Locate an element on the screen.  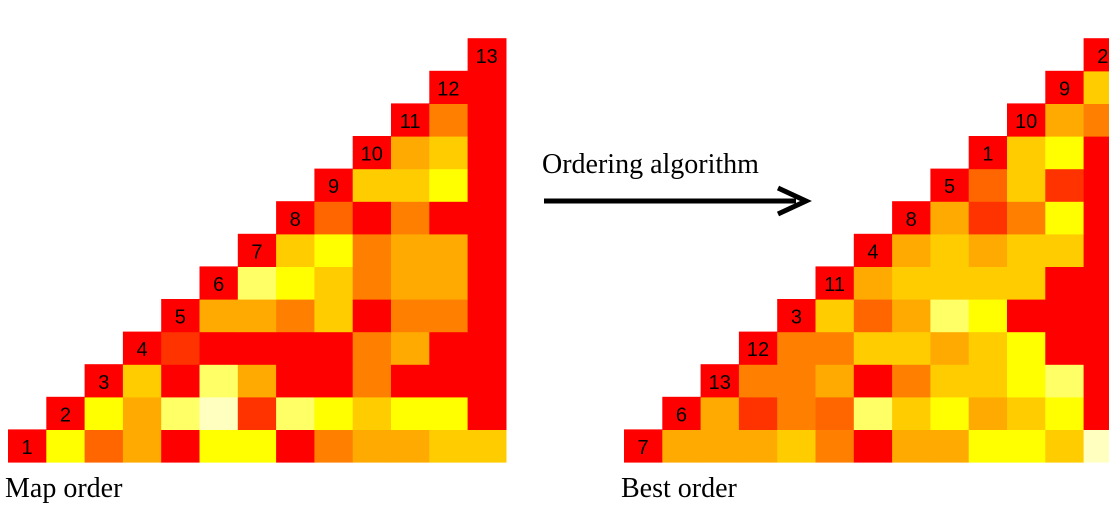
order-label: 4 is located at coordinates (872, 252).